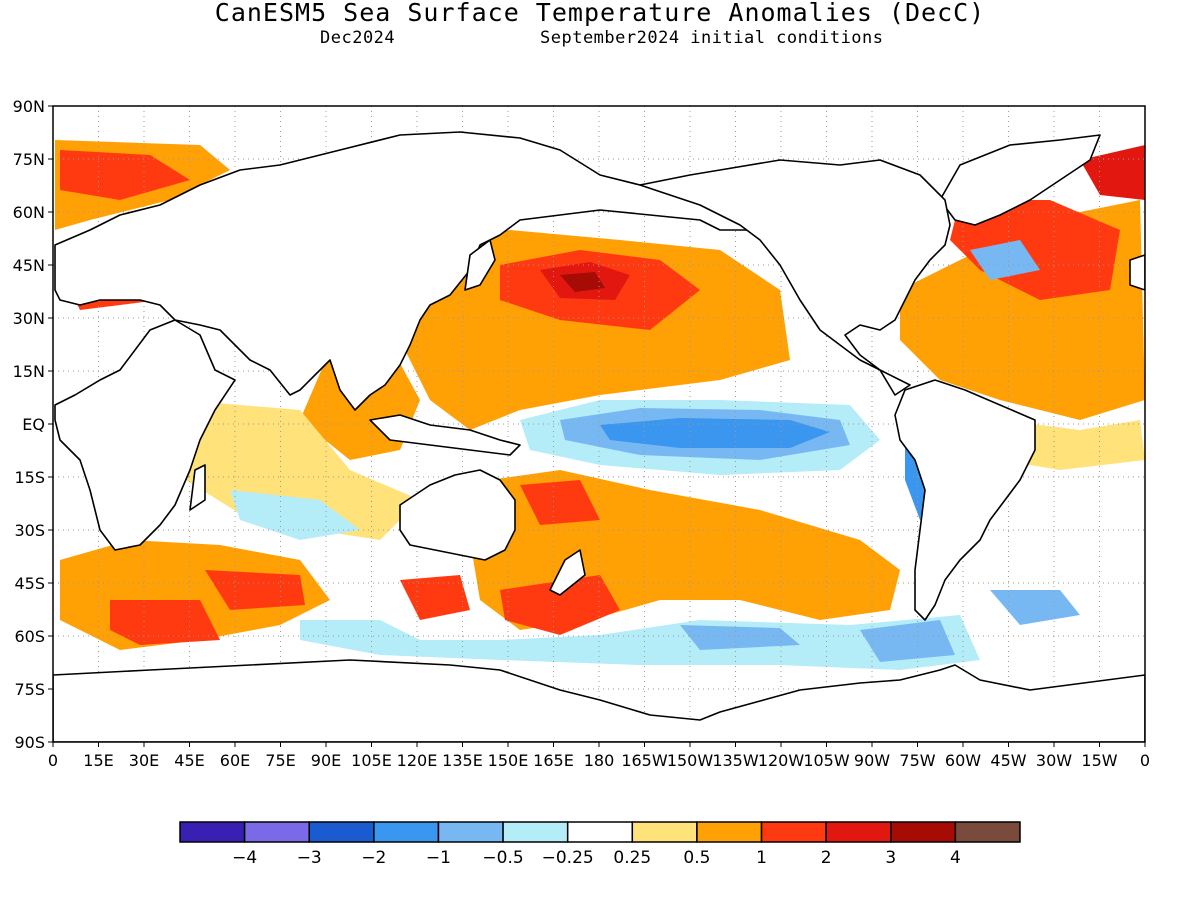 This screenshot has height=900, width=1200. Describe the element at coordinates (568, 858) in the screenshot. I see `legend-tick-label: −0.25` at that location.